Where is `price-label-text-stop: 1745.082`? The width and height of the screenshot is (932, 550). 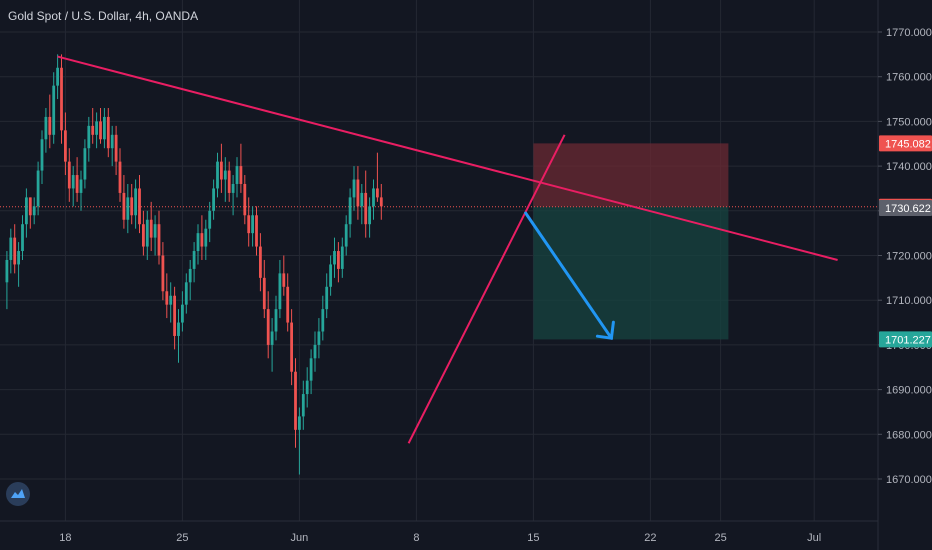
price-label-text-stop: 1745.082 is located at coordinates (908, 144).